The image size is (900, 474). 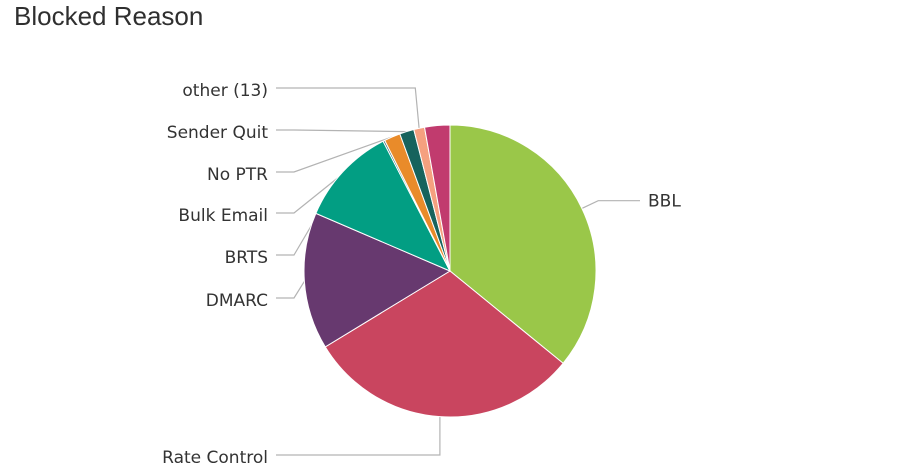 I want to click on slice-label-brts: BRTS, so click(x=246, y=258).